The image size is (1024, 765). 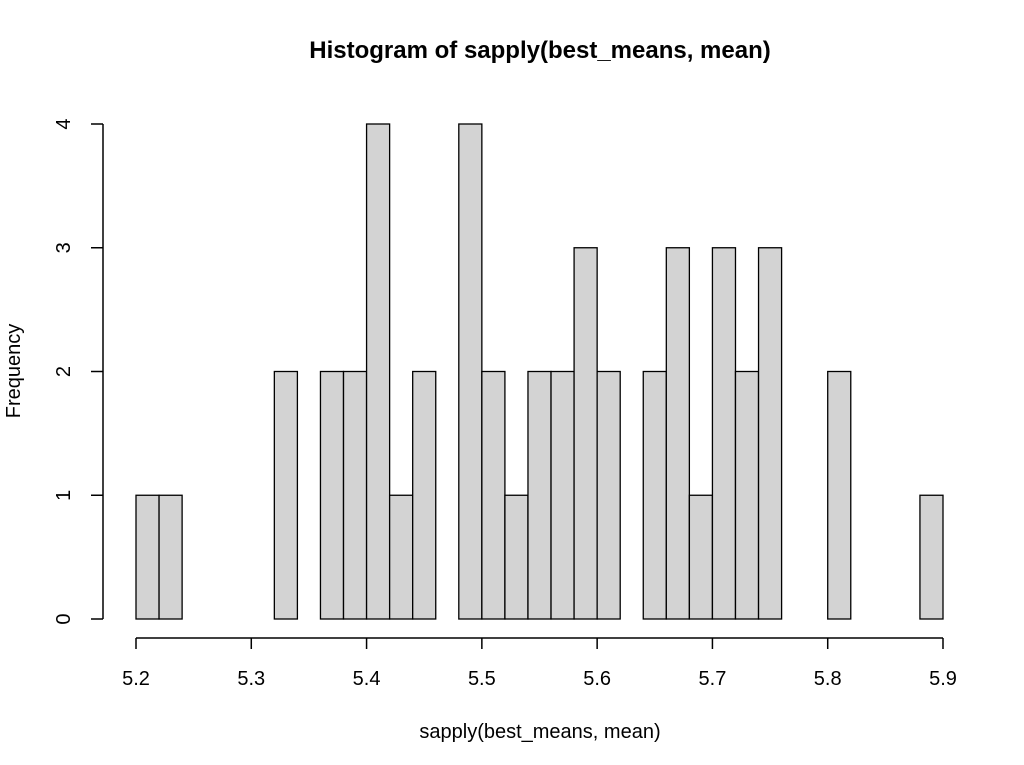 What do you see at coordinates (78, 371) in the screenshot?
I see `y-axis: 0 1 2 3 4` at bounding box center [78, 371].